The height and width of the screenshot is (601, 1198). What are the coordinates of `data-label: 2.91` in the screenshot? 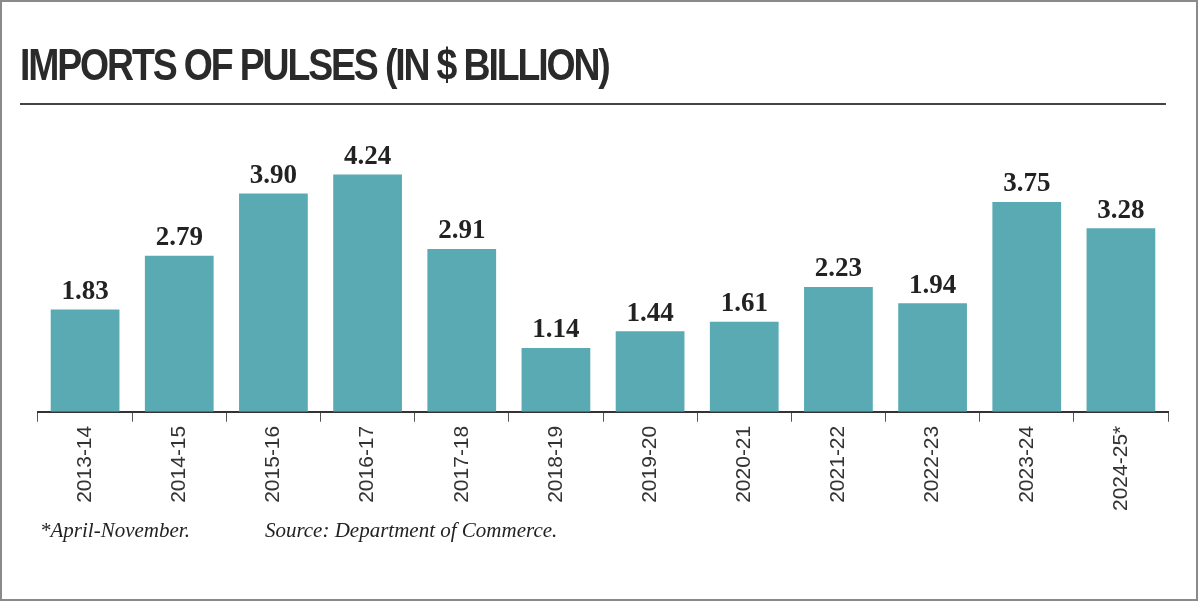 It's located at (462, 229).